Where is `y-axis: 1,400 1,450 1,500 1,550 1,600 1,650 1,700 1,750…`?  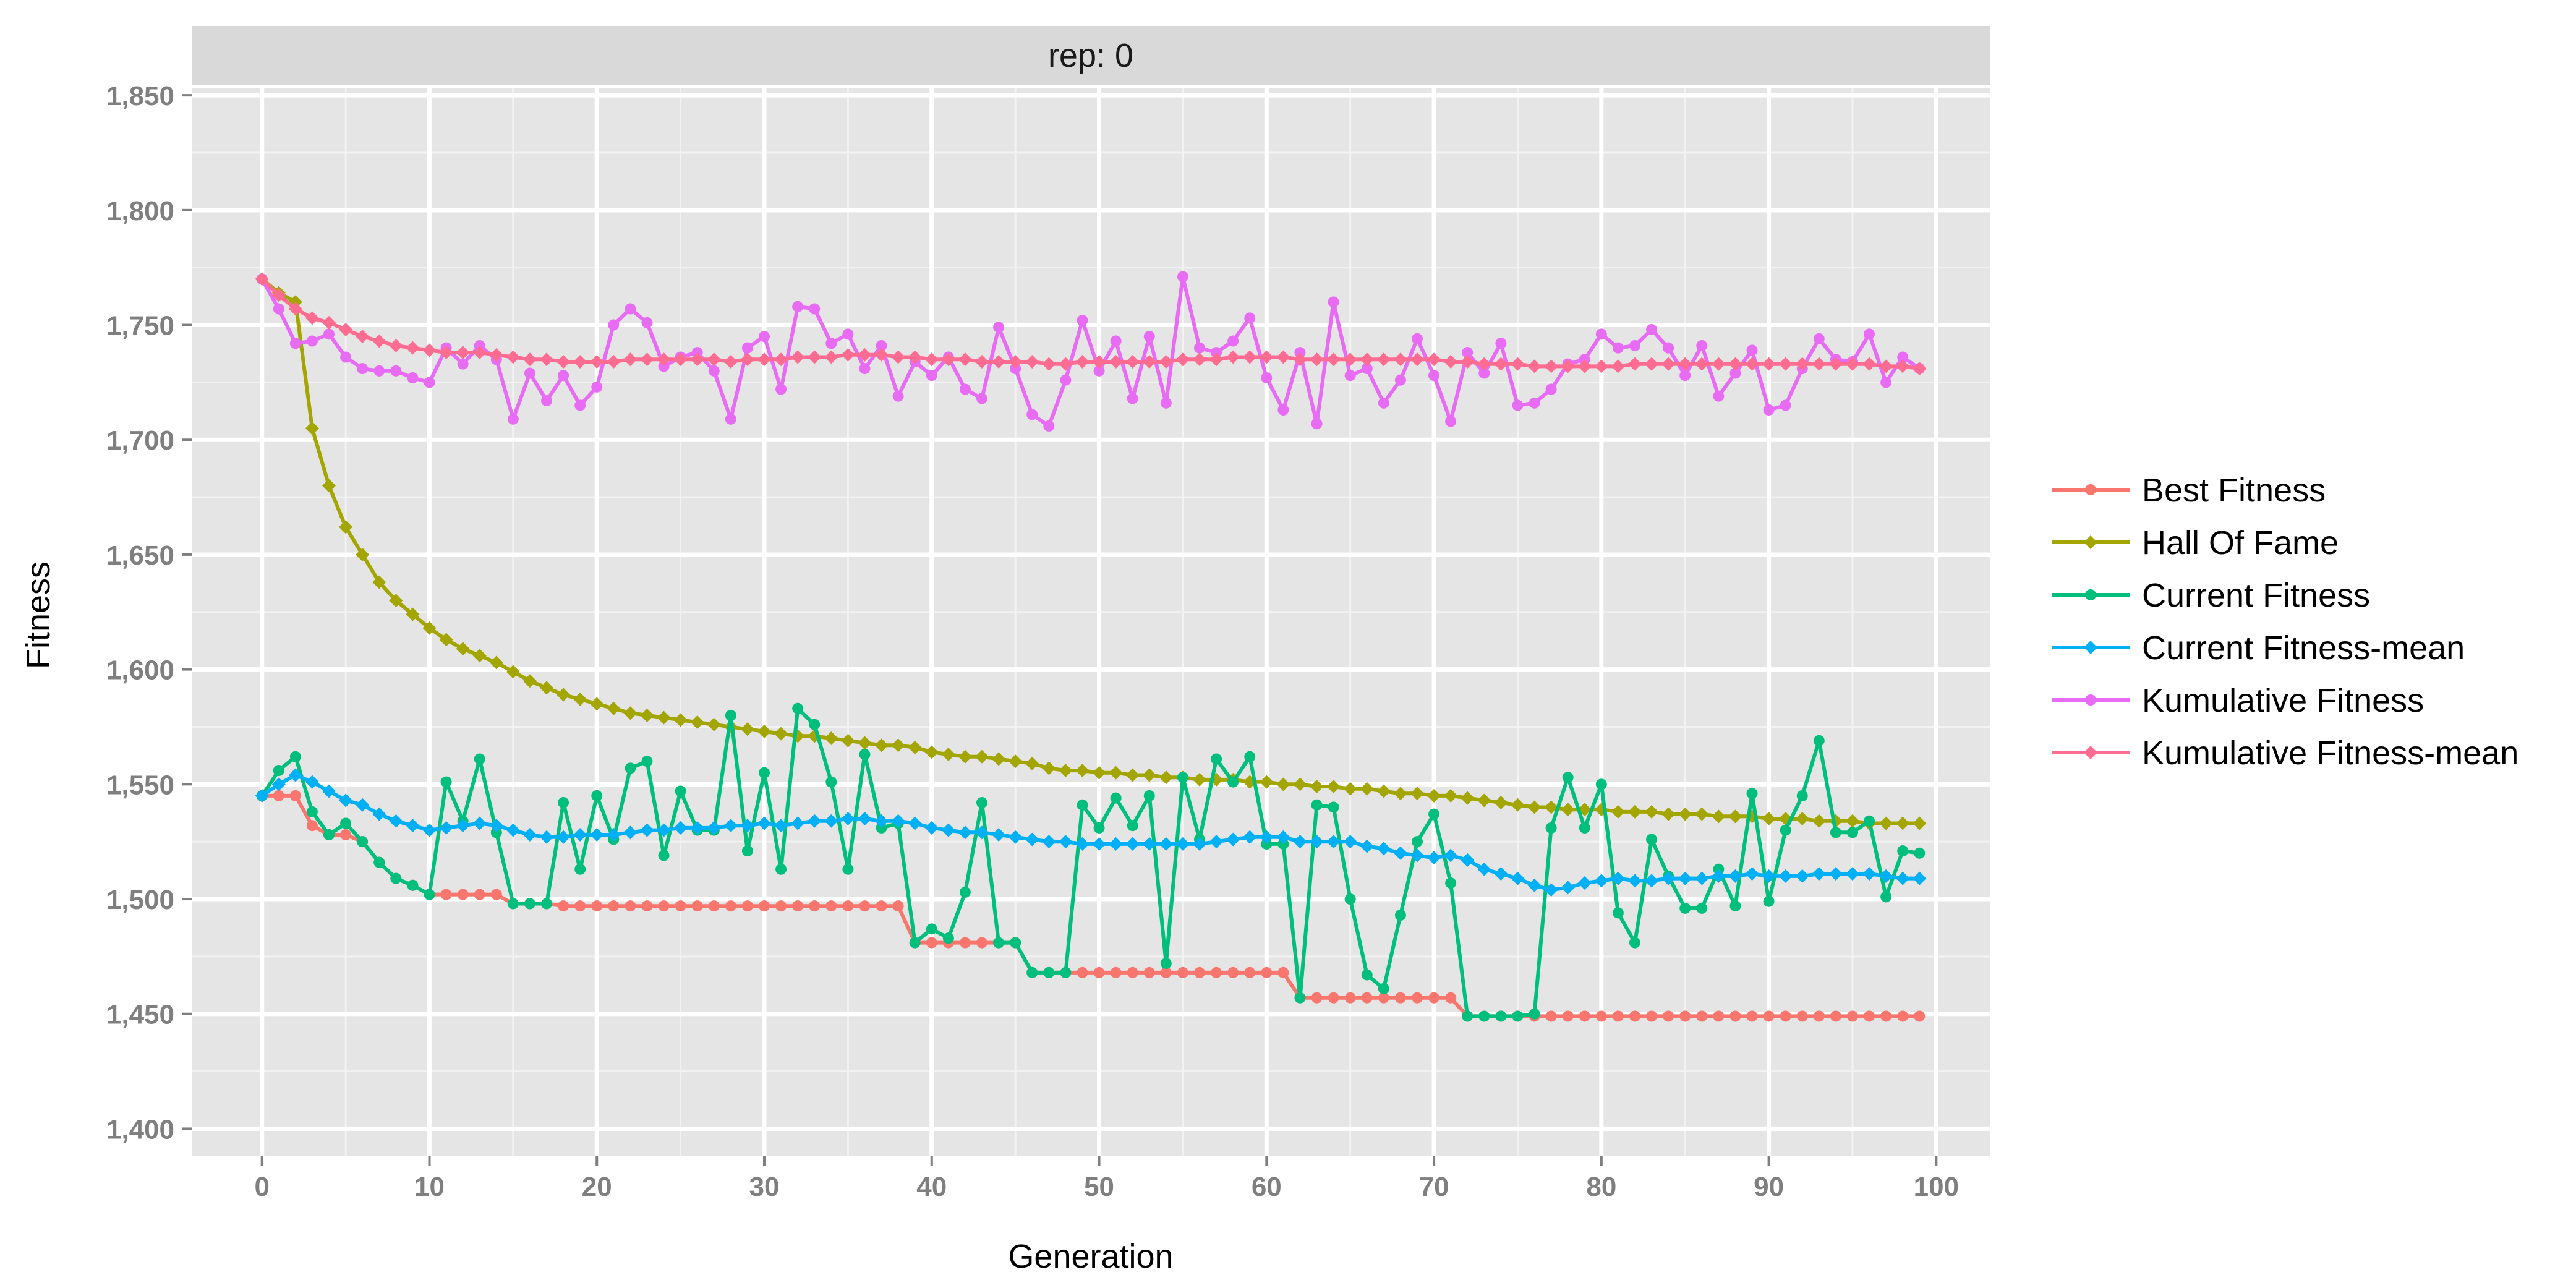 y-axis: 1,400 1,450 1,500 1,550 1,600 1,650 1,700 1,750… is located at coordinates (149, 613).